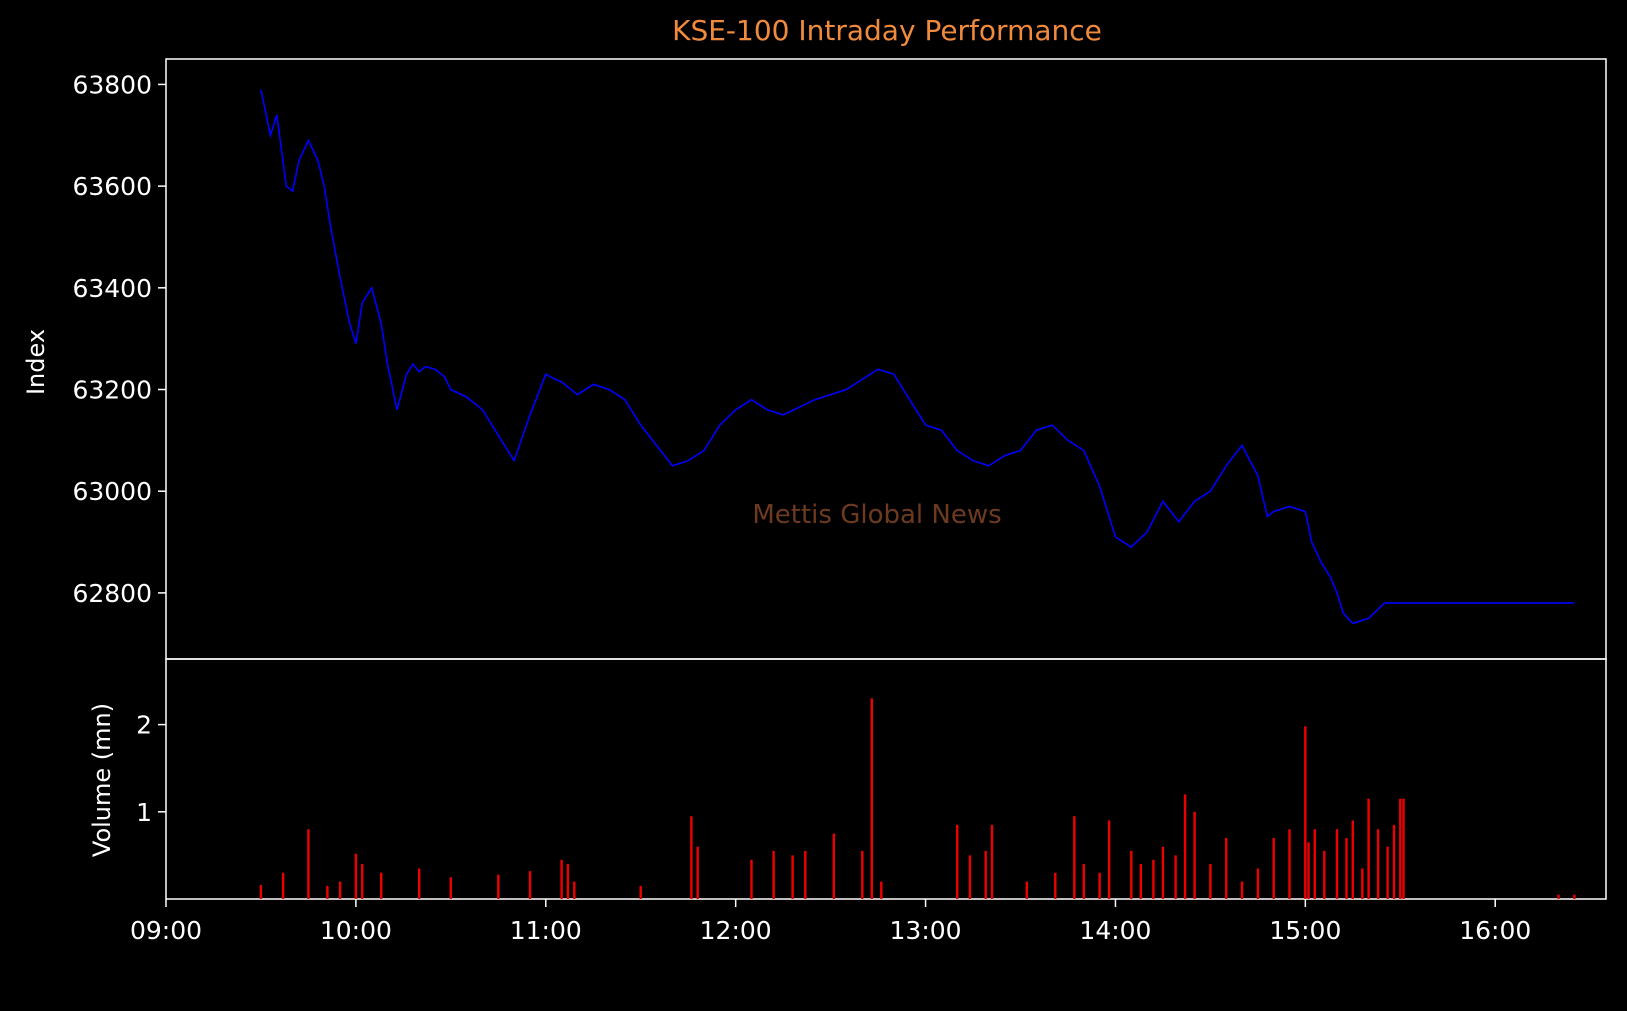 The height and width of the screenshot is (1011, 1627). Describe the element at coordinates (36, 362) in the screenshot. I see `price-y-axis-label: Index` at that location.